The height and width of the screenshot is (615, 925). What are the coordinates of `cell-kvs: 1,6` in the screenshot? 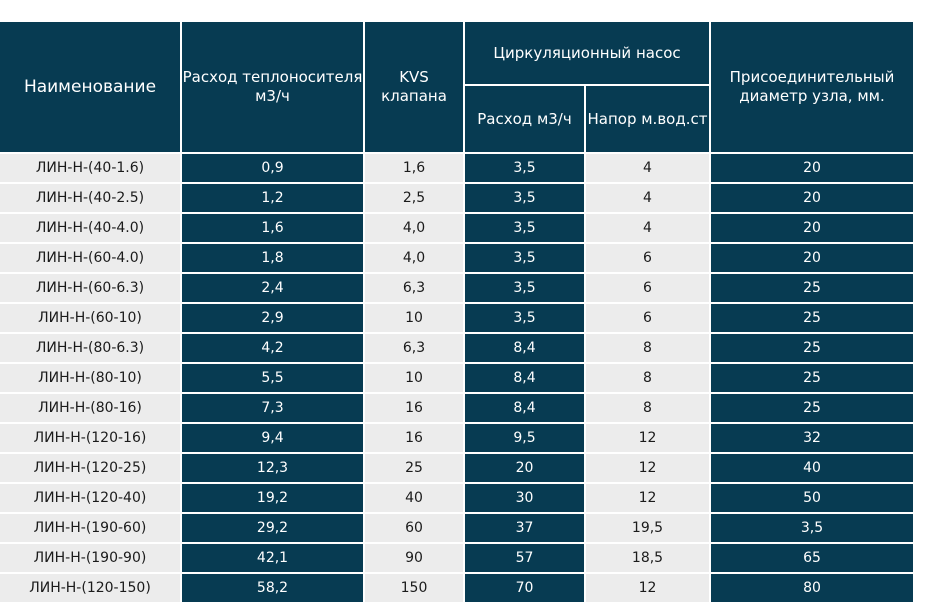 It's located at (415, 169).